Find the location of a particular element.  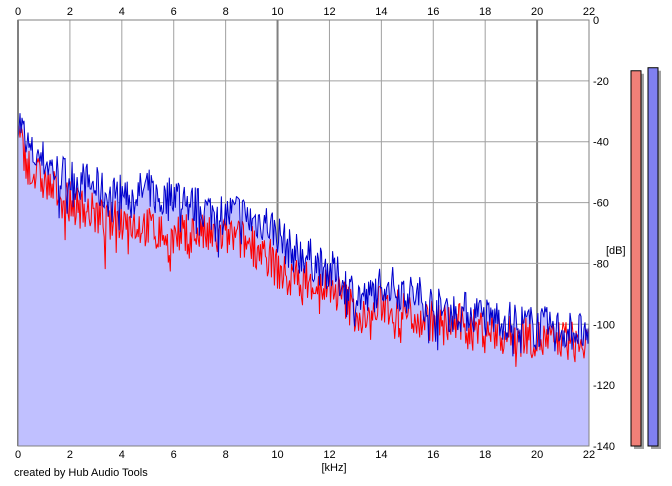

x-tick-label-bottom: 2 is located at coordinates (70, 455).